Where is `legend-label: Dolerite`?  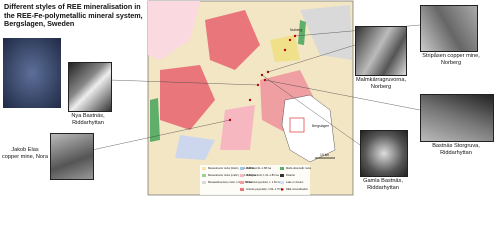
legend-label: Dolerite is located at coordinates (290, 175).